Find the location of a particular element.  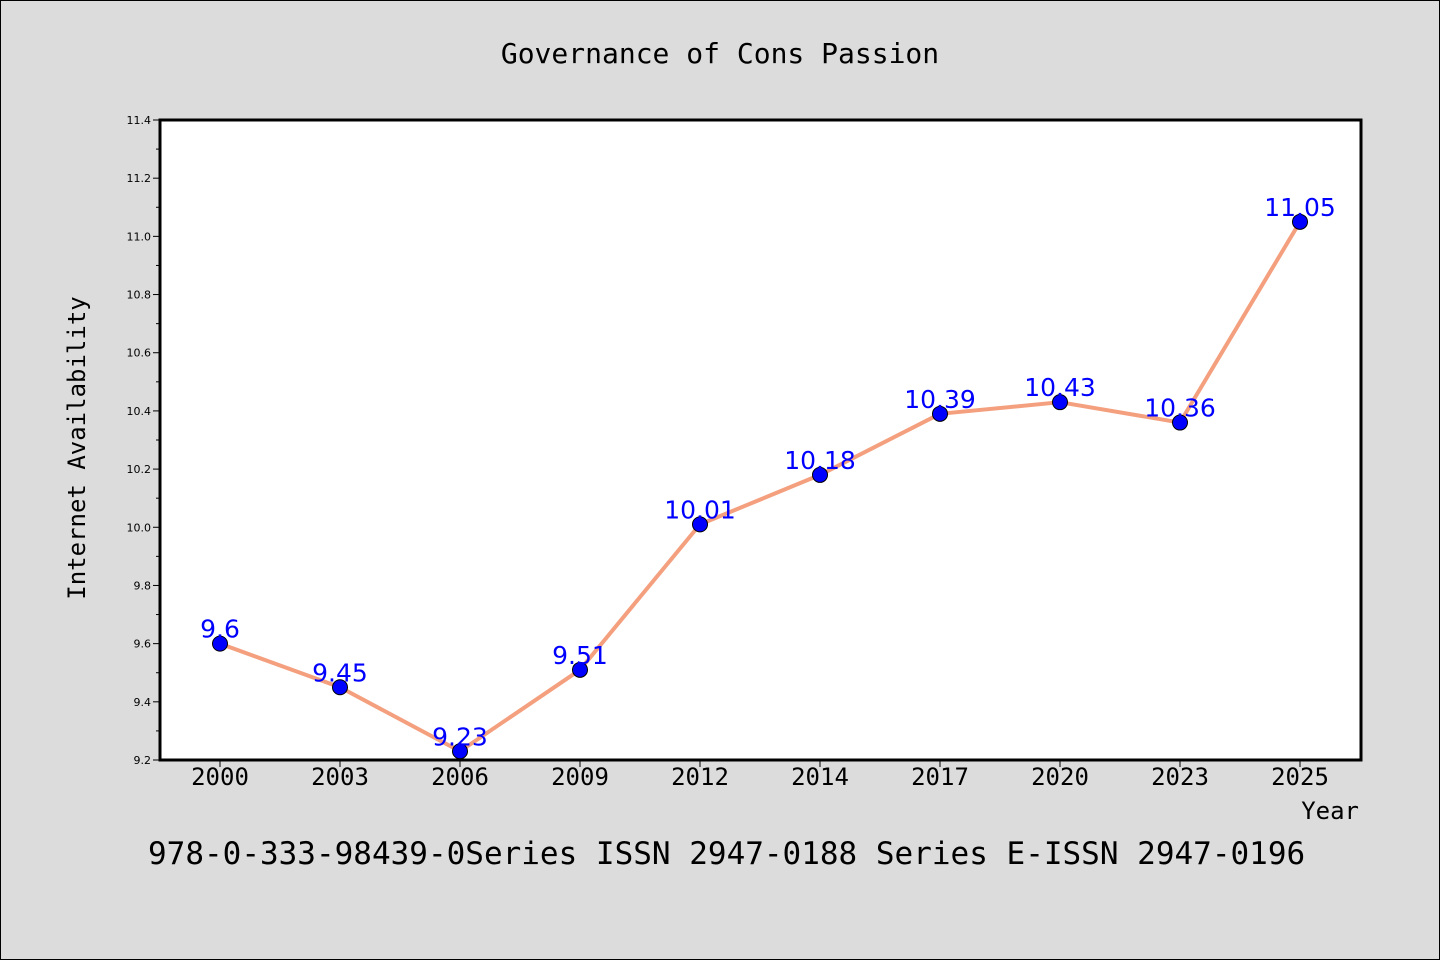

y-tick-label: 11.4 is located at coordinates (139, 120).